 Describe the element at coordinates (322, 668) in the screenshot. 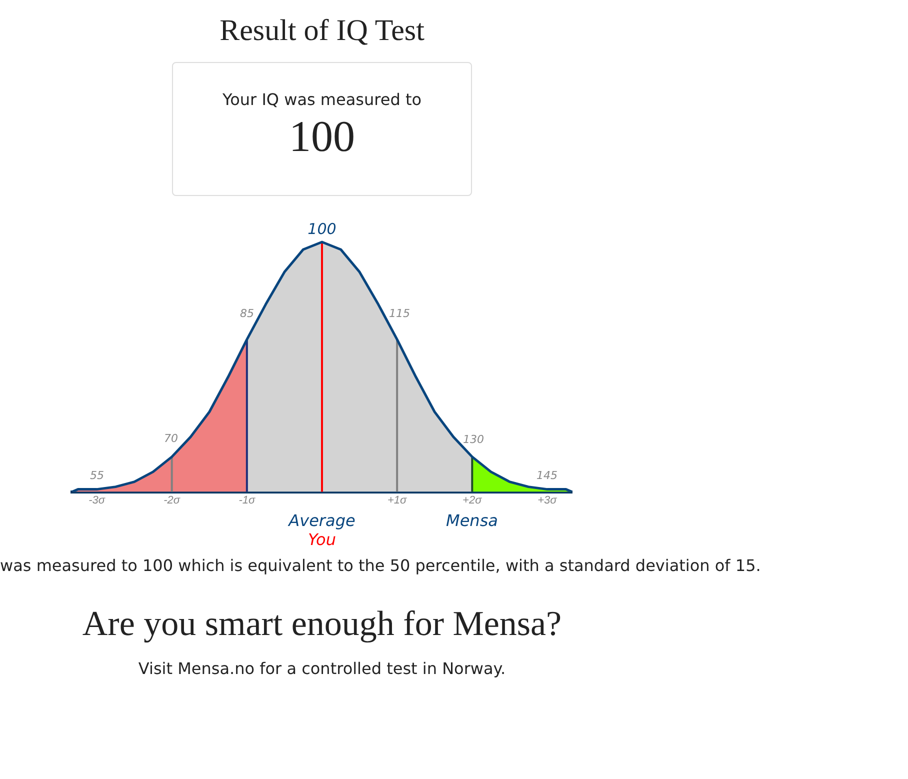

I see `text: Visit Mensa.no for a controlled test in Norway.` at that location.